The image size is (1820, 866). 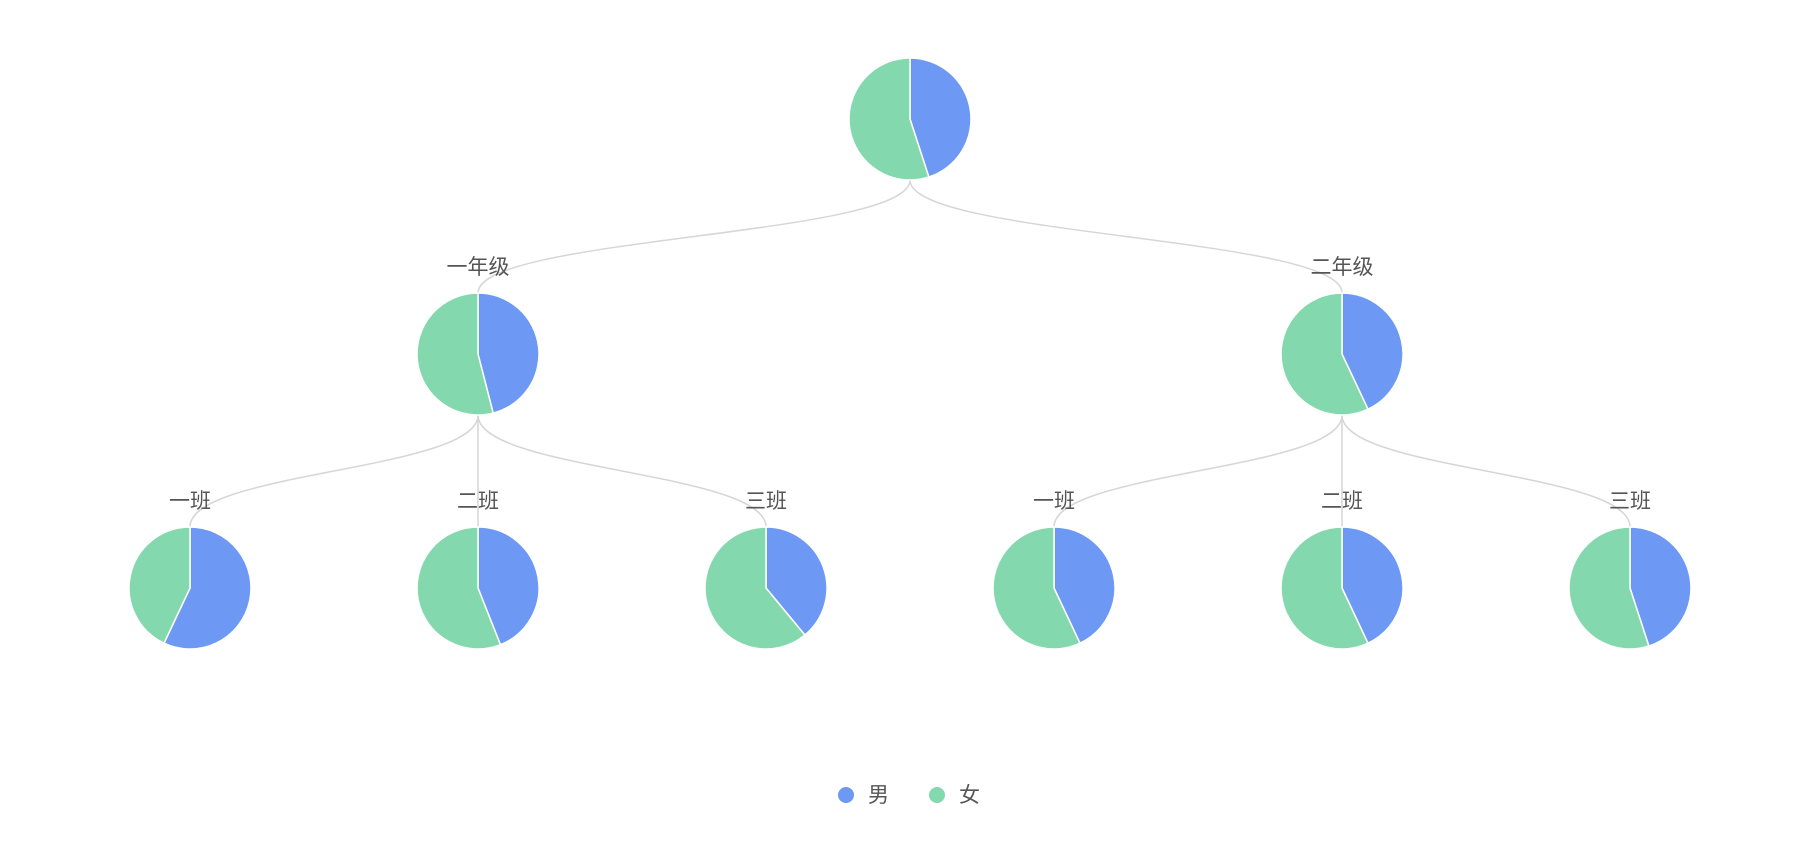 What do you see at coordinates (1342, 267) in the screenshot?
I see `node-label: 二年级` at bounding box center [1342, 267].